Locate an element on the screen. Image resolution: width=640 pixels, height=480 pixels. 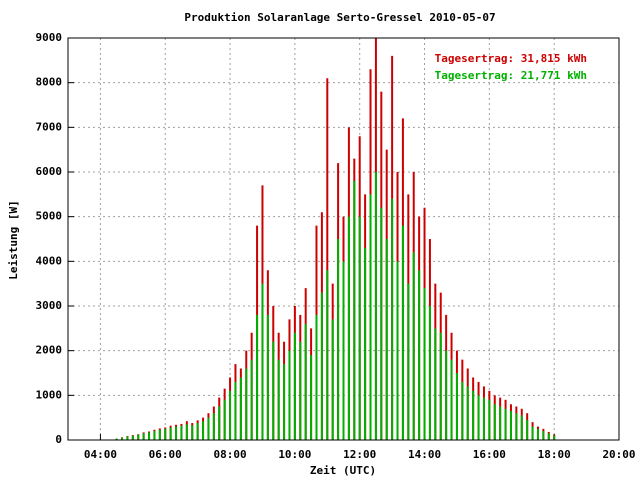
y-tick-label: 7000 is located at coordinates (49, 126).